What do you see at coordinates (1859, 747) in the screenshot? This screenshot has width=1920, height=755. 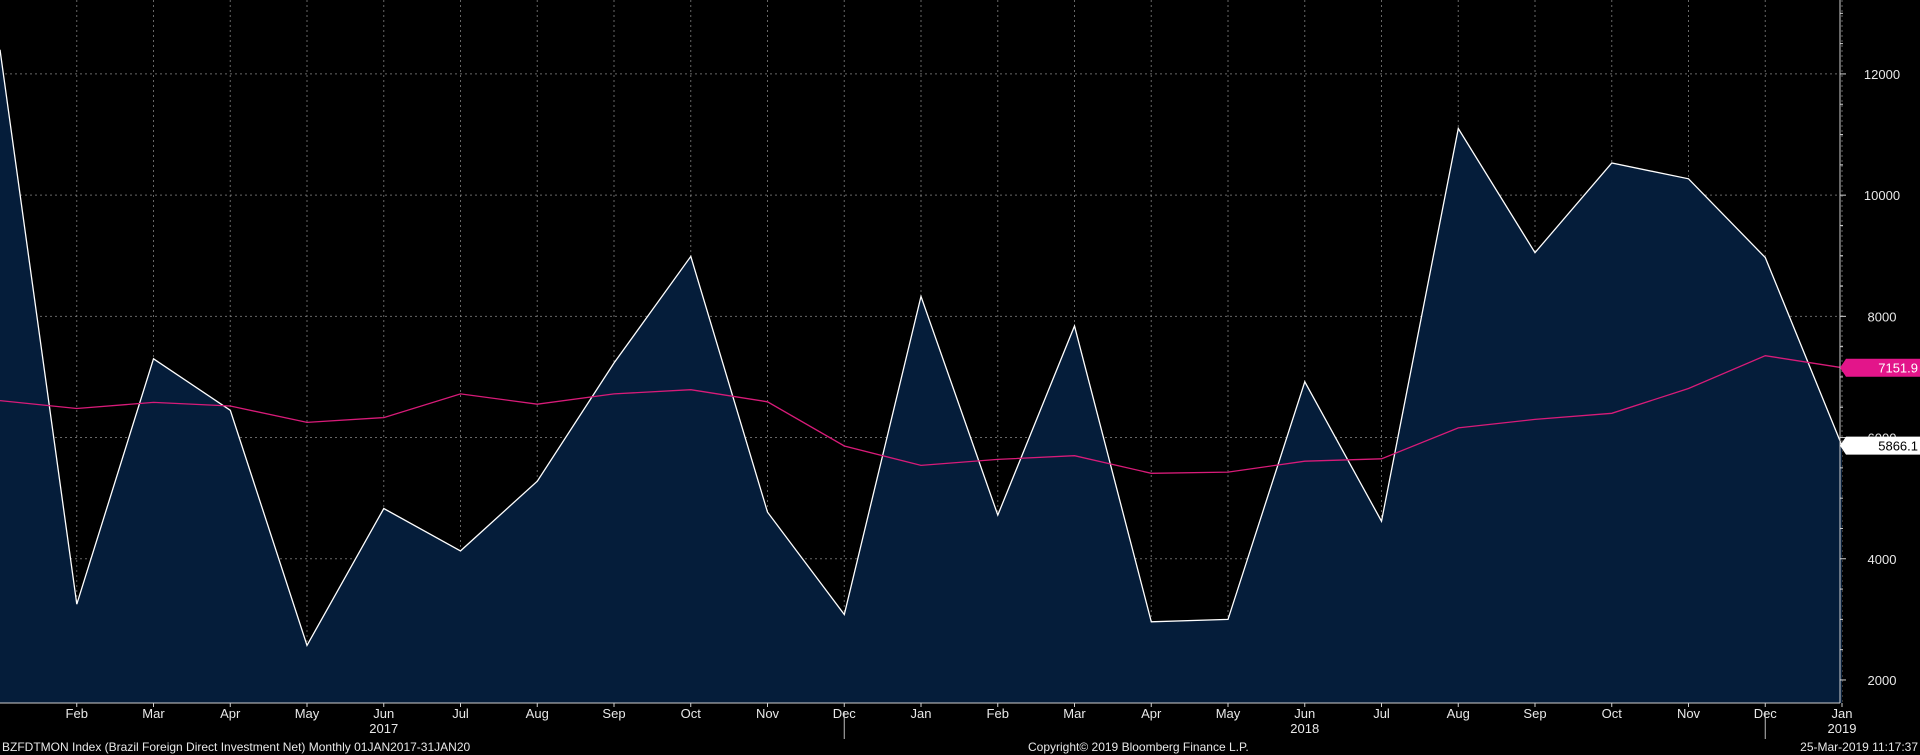 I see `footer-timestamp: 25-Mar-2019 11:17:37` at bounding box center [1859, 747].